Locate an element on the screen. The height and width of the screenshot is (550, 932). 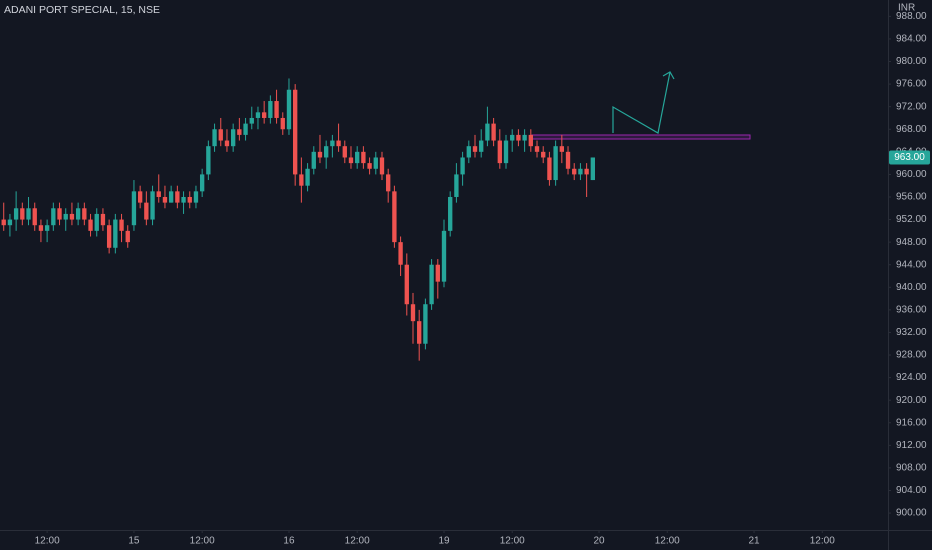
y-tick-label: 924.00 is located at coordinates (911, 377).